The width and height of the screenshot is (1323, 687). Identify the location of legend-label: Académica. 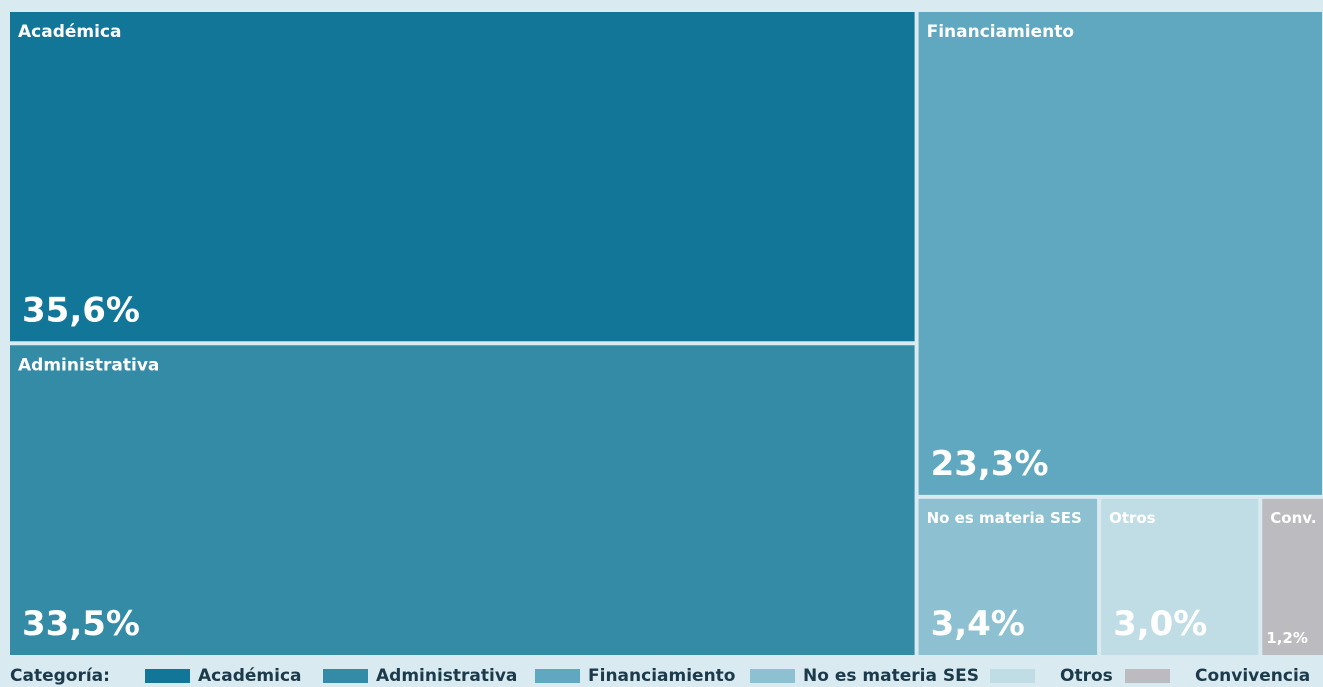
(250, 676).